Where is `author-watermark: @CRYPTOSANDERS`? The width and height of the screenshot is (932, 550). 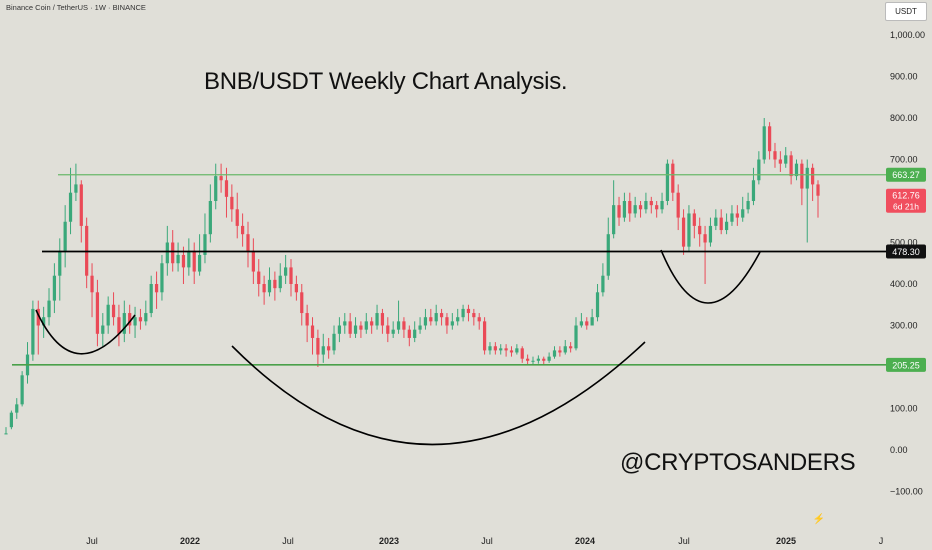 author-watermark: @CRYPTOSANDERS is located at coordinates (738, 462).